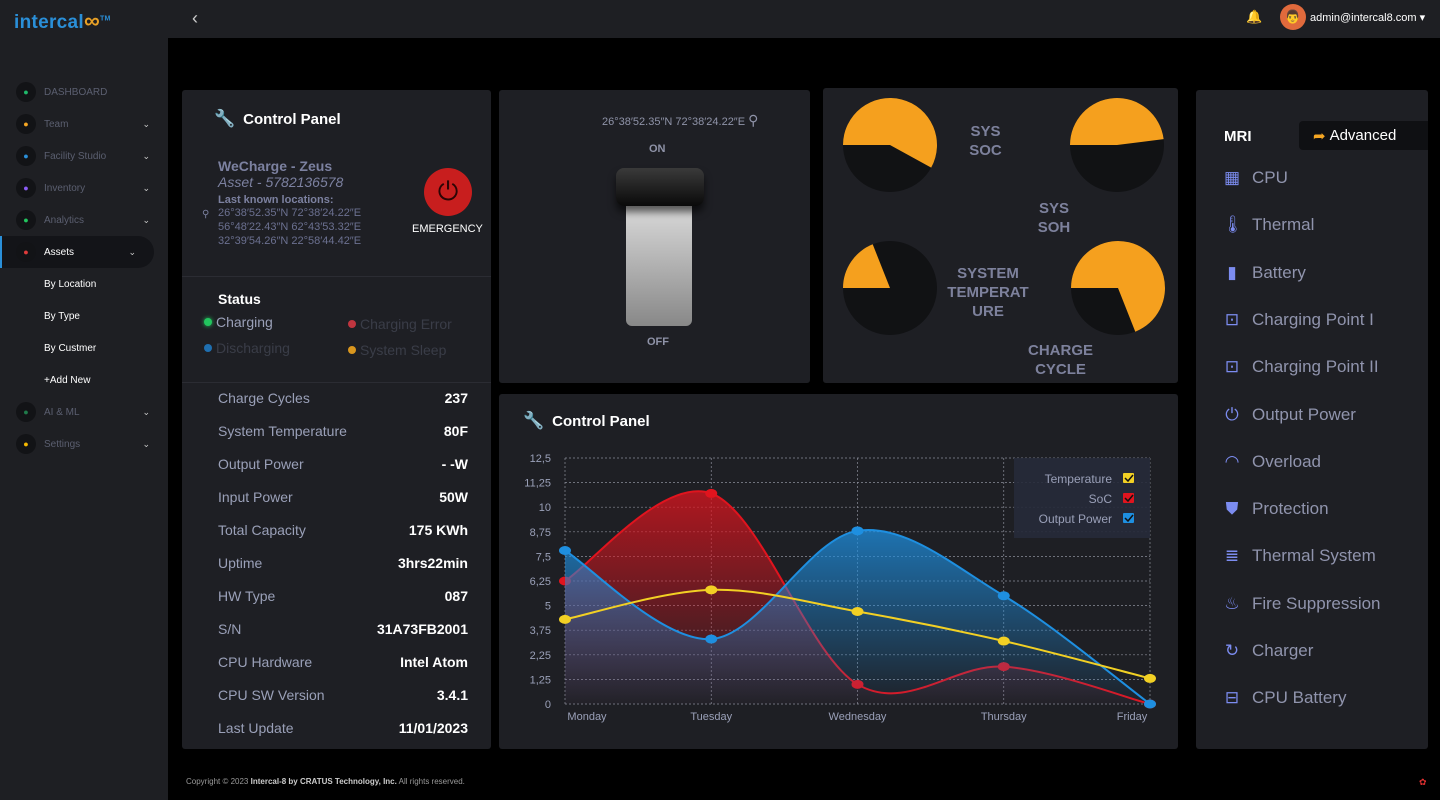 This screenshot has width=1440, height=800. What do you see at coordinates (282, 431) in the screenshot?
I see `spec-label: System Temperature` at bounding box center [282, 431].